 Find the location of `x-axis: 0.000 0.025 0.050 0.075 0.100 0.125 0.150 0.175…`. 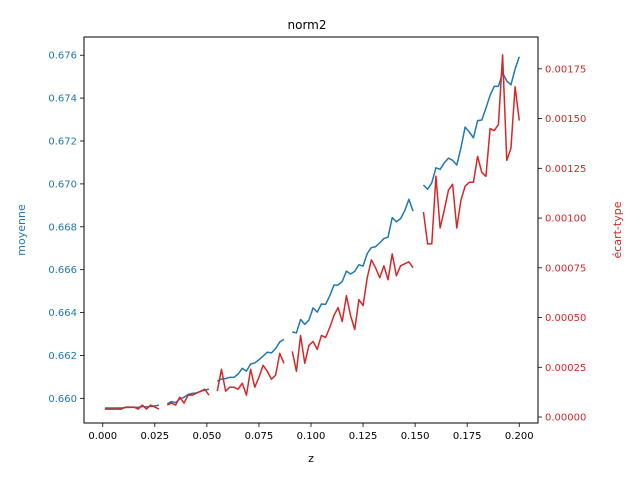

x-axis: 0.000 0.025 0.050 0.075 0.100 0.125 0.150 0.175… is located at coordinates (311, 432).